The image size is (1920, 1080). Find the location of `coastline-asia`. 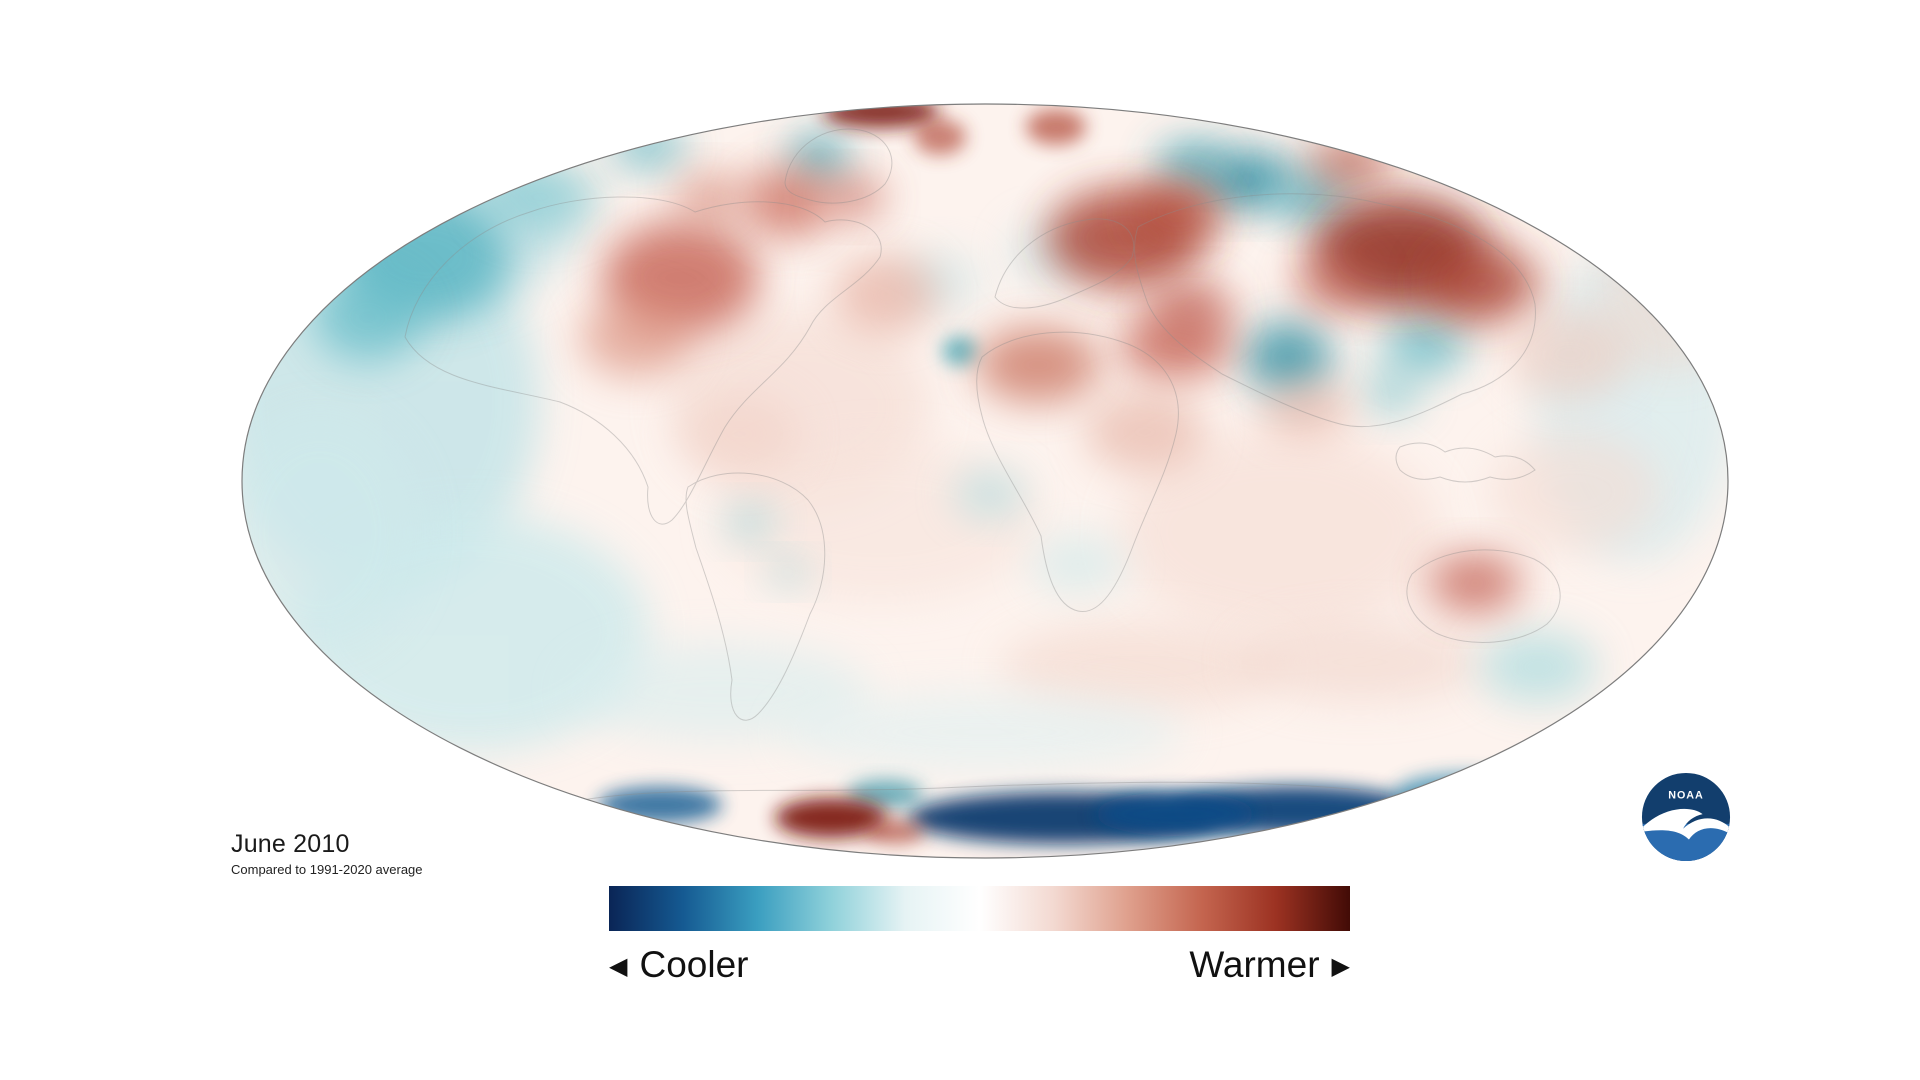

coastline-asia is located at coordinates (1335, 310).